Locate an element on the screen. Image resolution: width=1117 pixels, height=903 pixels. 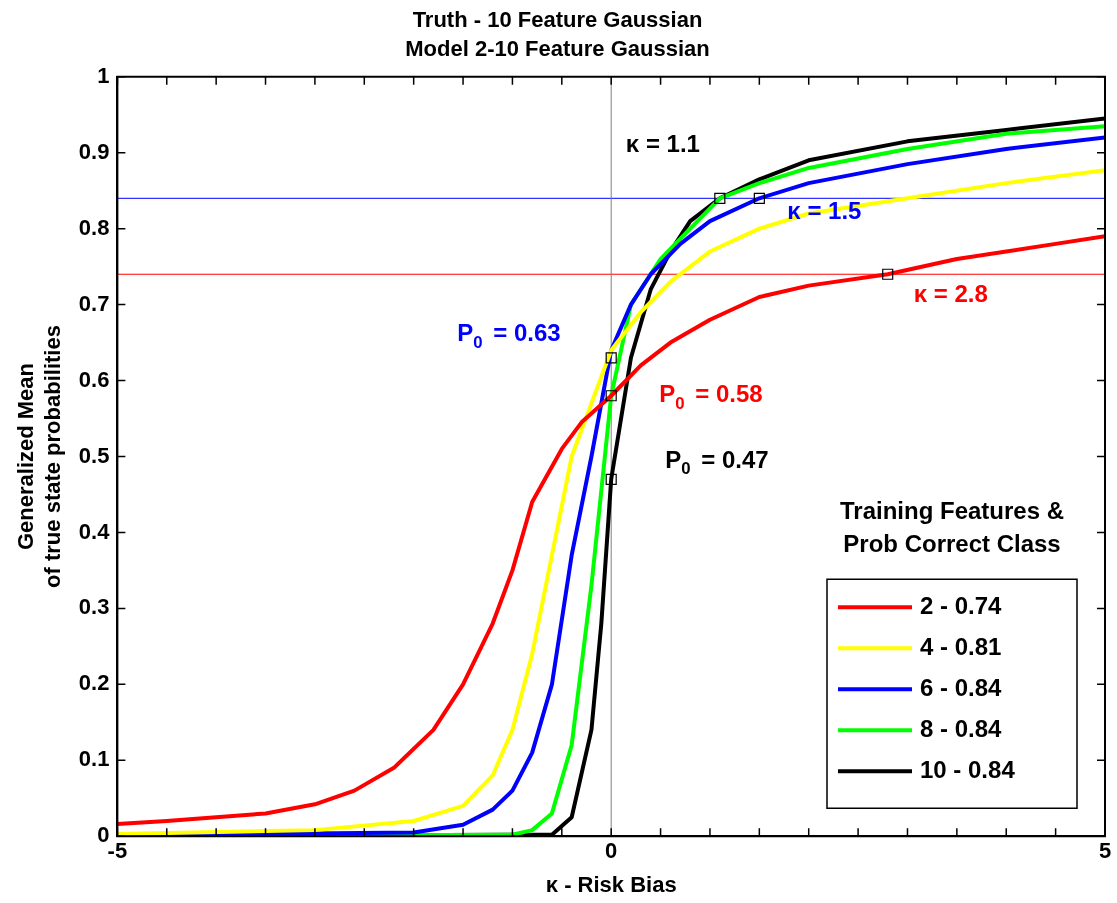
y-tick-label: 0.1 is located at coordinates (94, 759).